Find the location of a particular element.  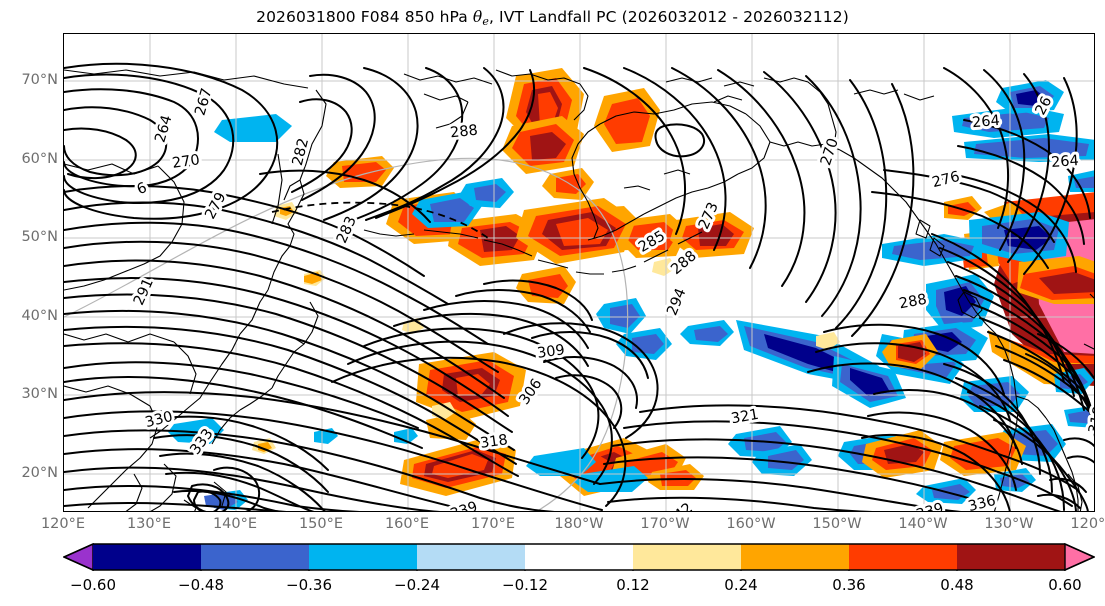

colorbar-tick-label: −0.24 is located at coordinates (417, 585).